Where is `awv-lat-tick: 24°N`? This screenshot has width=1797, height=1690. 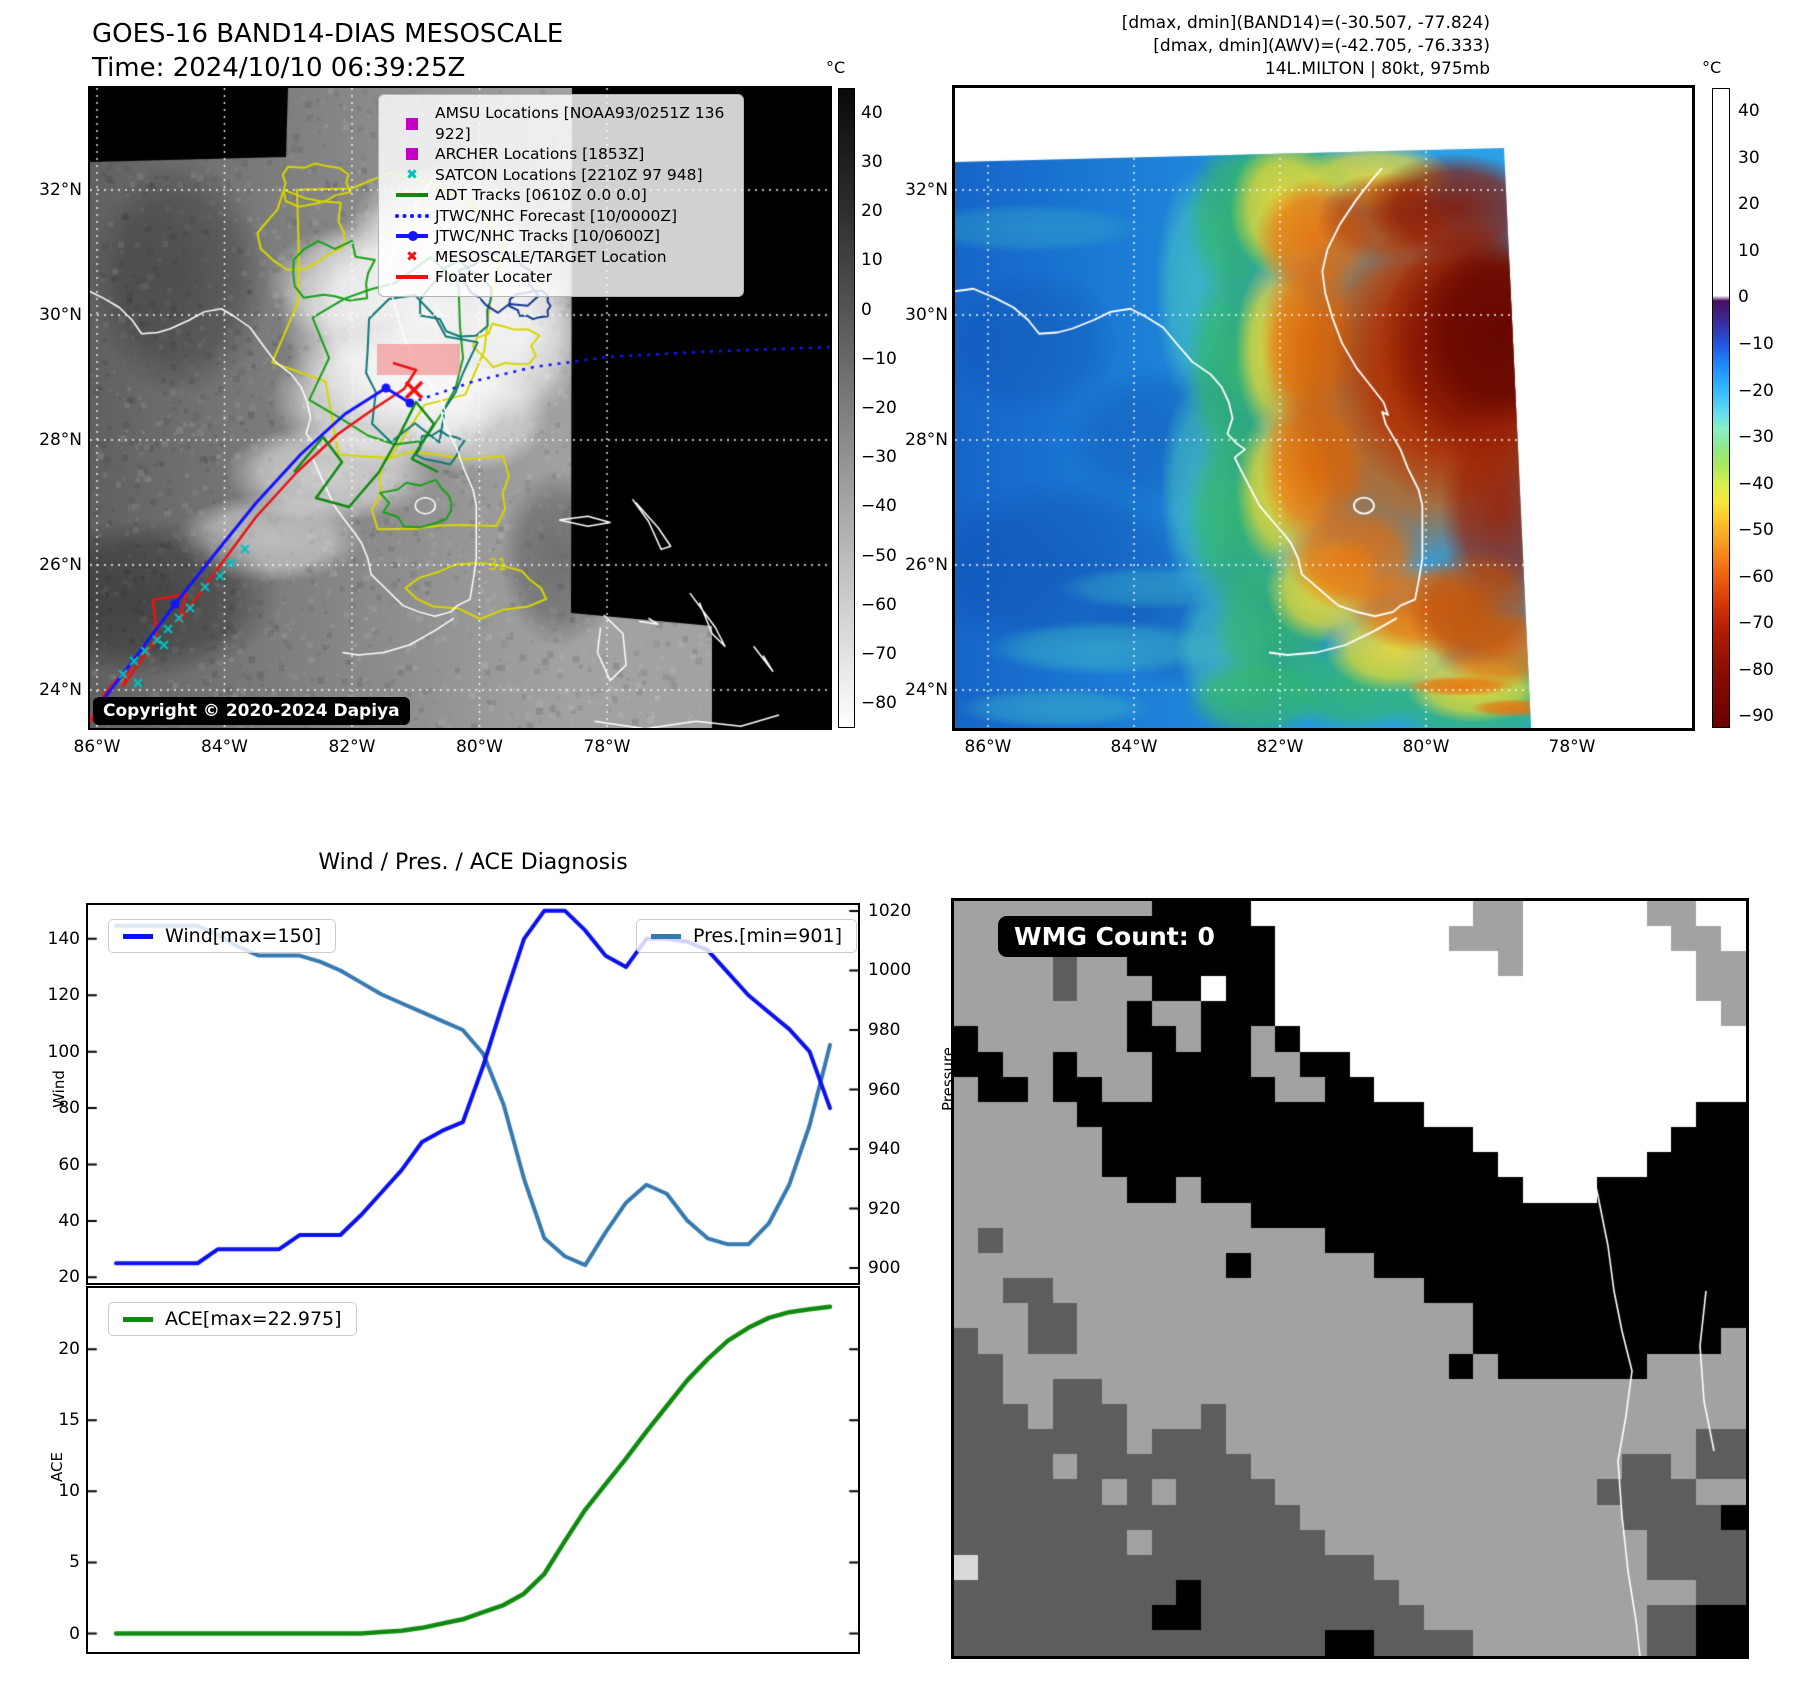
awv-lat-tick: 24°N is located at coordinates (926, 690).